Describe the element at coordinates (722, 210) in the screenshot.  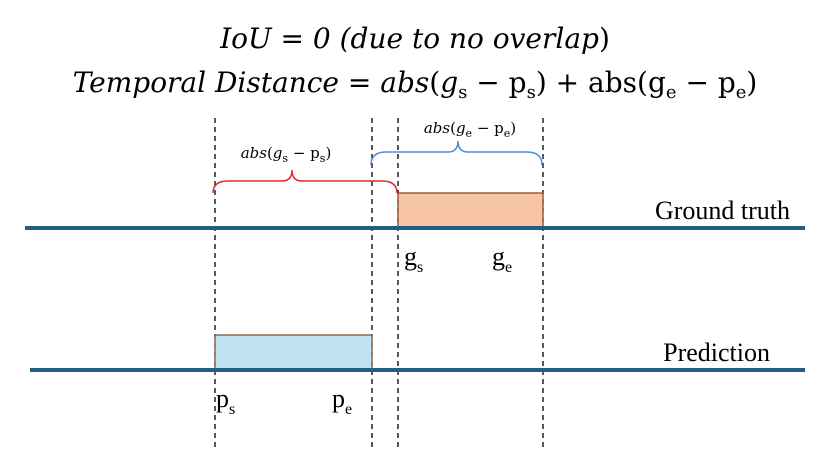
I see `ground-truth-label: Ground truth` at that location.